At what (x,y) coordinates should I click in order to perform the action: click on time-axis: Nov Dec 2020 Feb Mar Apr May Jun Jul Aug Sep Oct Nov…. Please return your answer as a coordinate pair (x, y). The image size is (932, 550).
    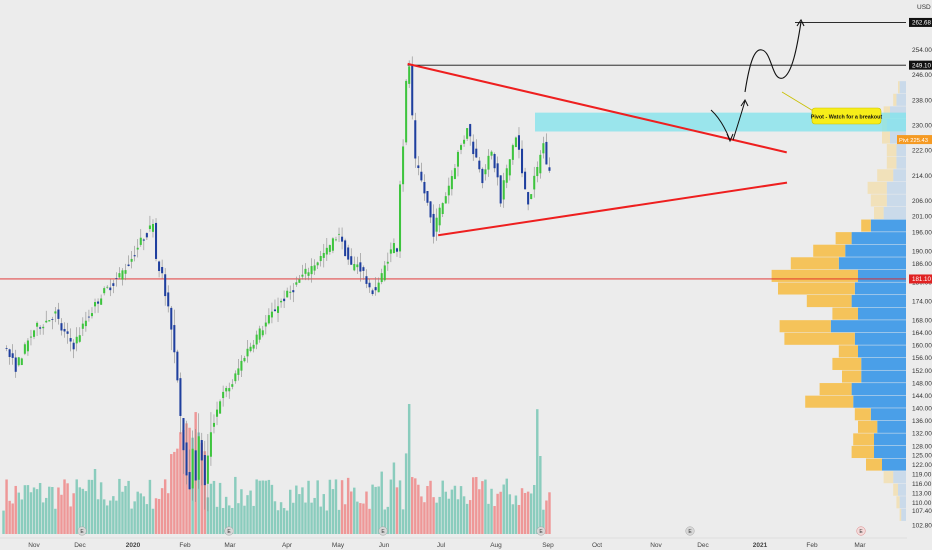
    Looking at the image, I should click on (453, 543).